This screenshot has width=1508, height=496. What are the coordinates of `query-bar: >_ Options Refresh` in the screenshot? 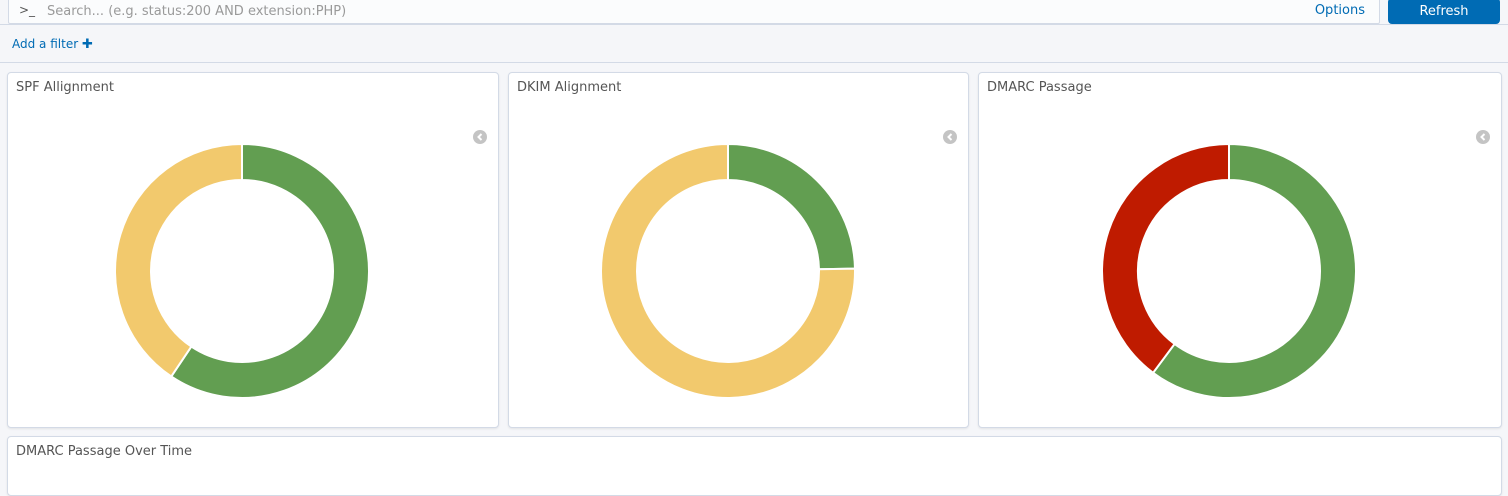 It's located at (754, 12).